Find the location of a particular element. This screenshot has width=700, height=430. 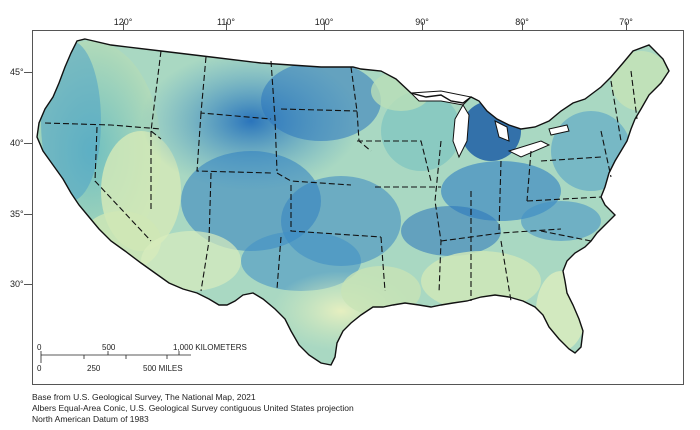

scale-mile-0: 0 is located at coordinates (39, 368).